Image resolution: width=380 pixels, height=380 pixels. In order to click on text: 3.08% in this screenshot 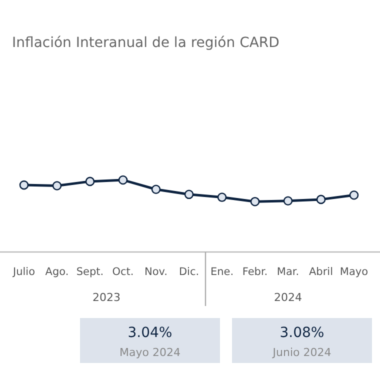, I will do `click(302, 333)`.